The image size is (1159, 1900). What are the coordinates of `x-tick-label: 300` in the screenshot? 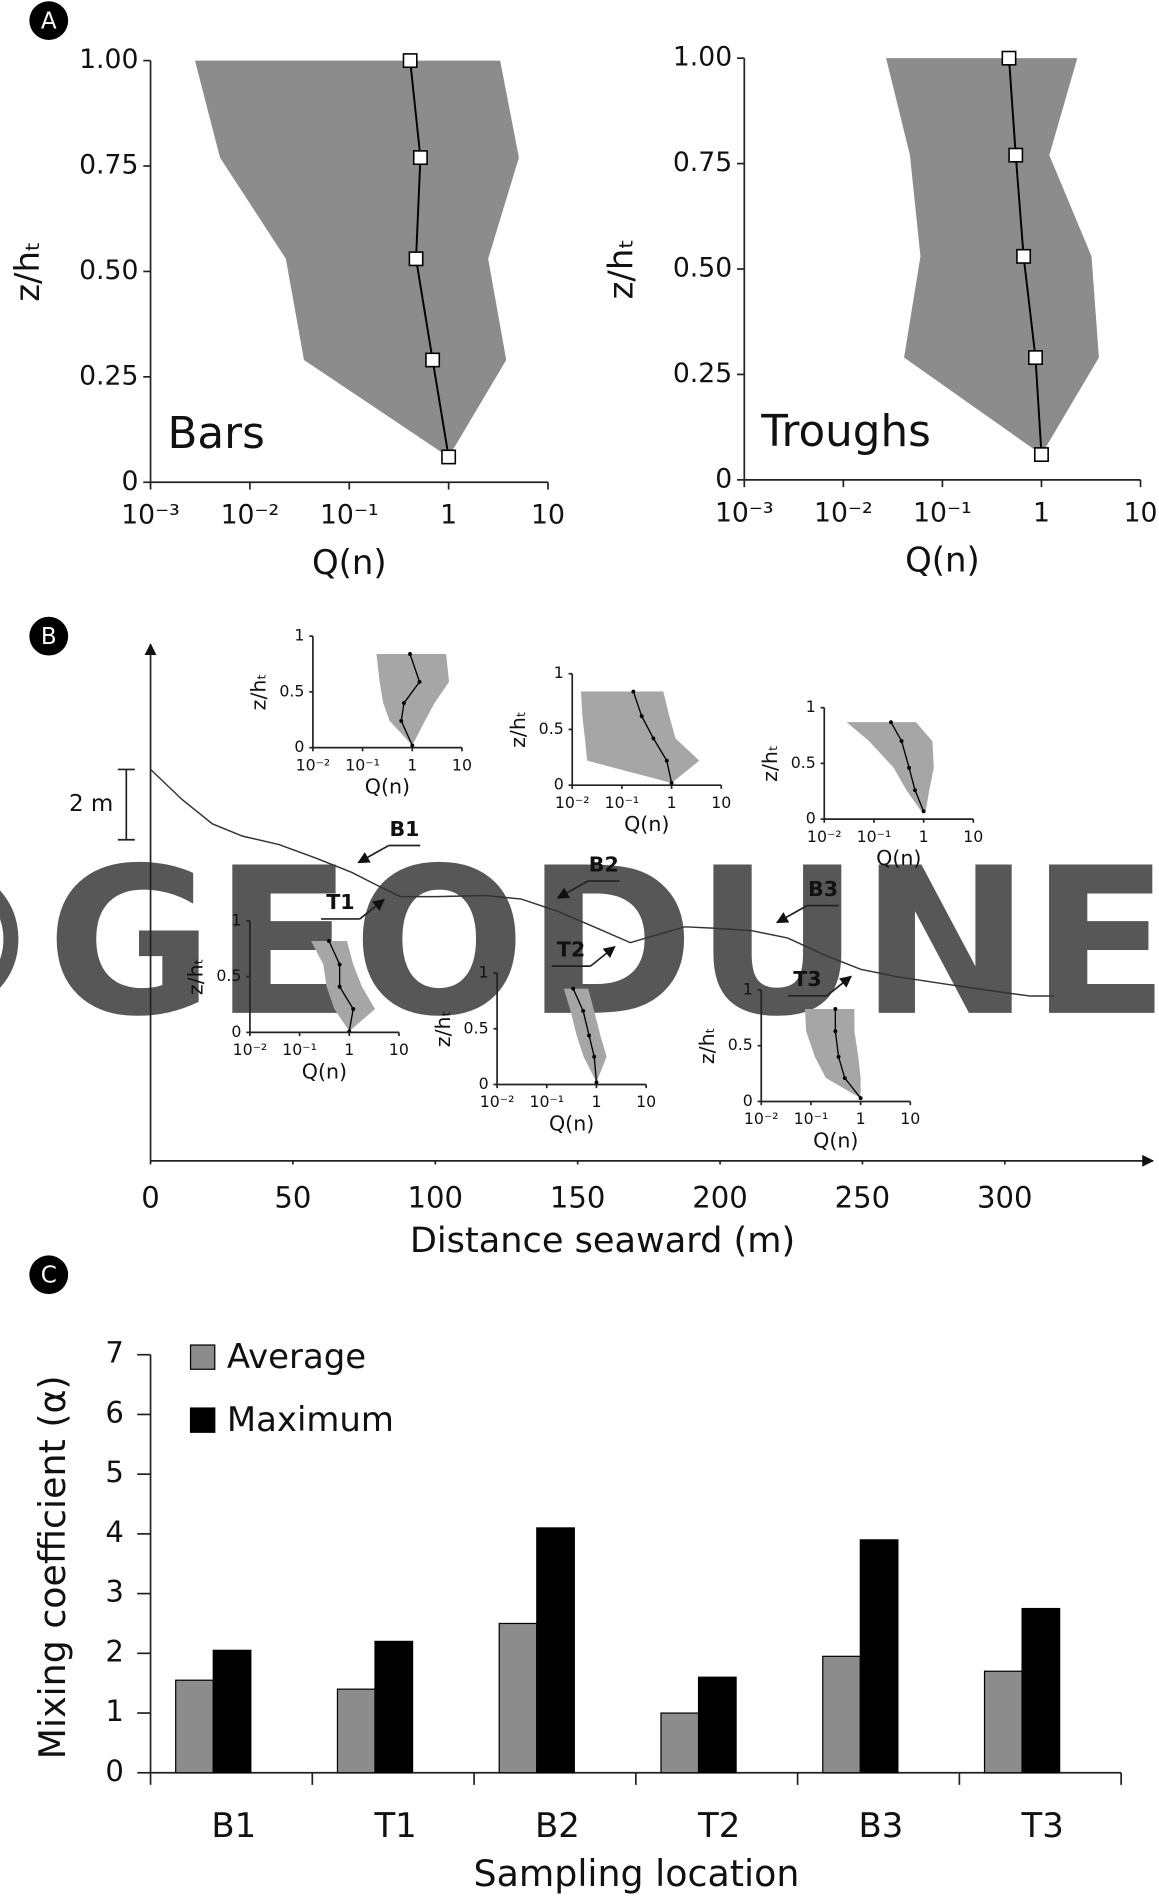 It's located at (1005, 1198).